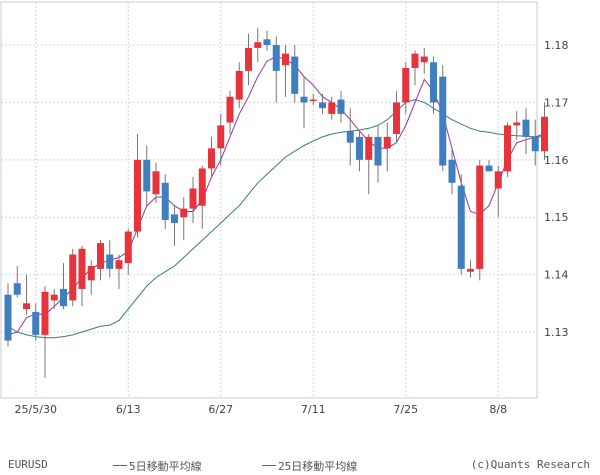 This screenshot has height=475, width=600. Describe the element at coordinates (556, 189) in the screenshot. I see `y-axis: 1.13 1.14 1.15 1.16 1.17 1.18` at that location.